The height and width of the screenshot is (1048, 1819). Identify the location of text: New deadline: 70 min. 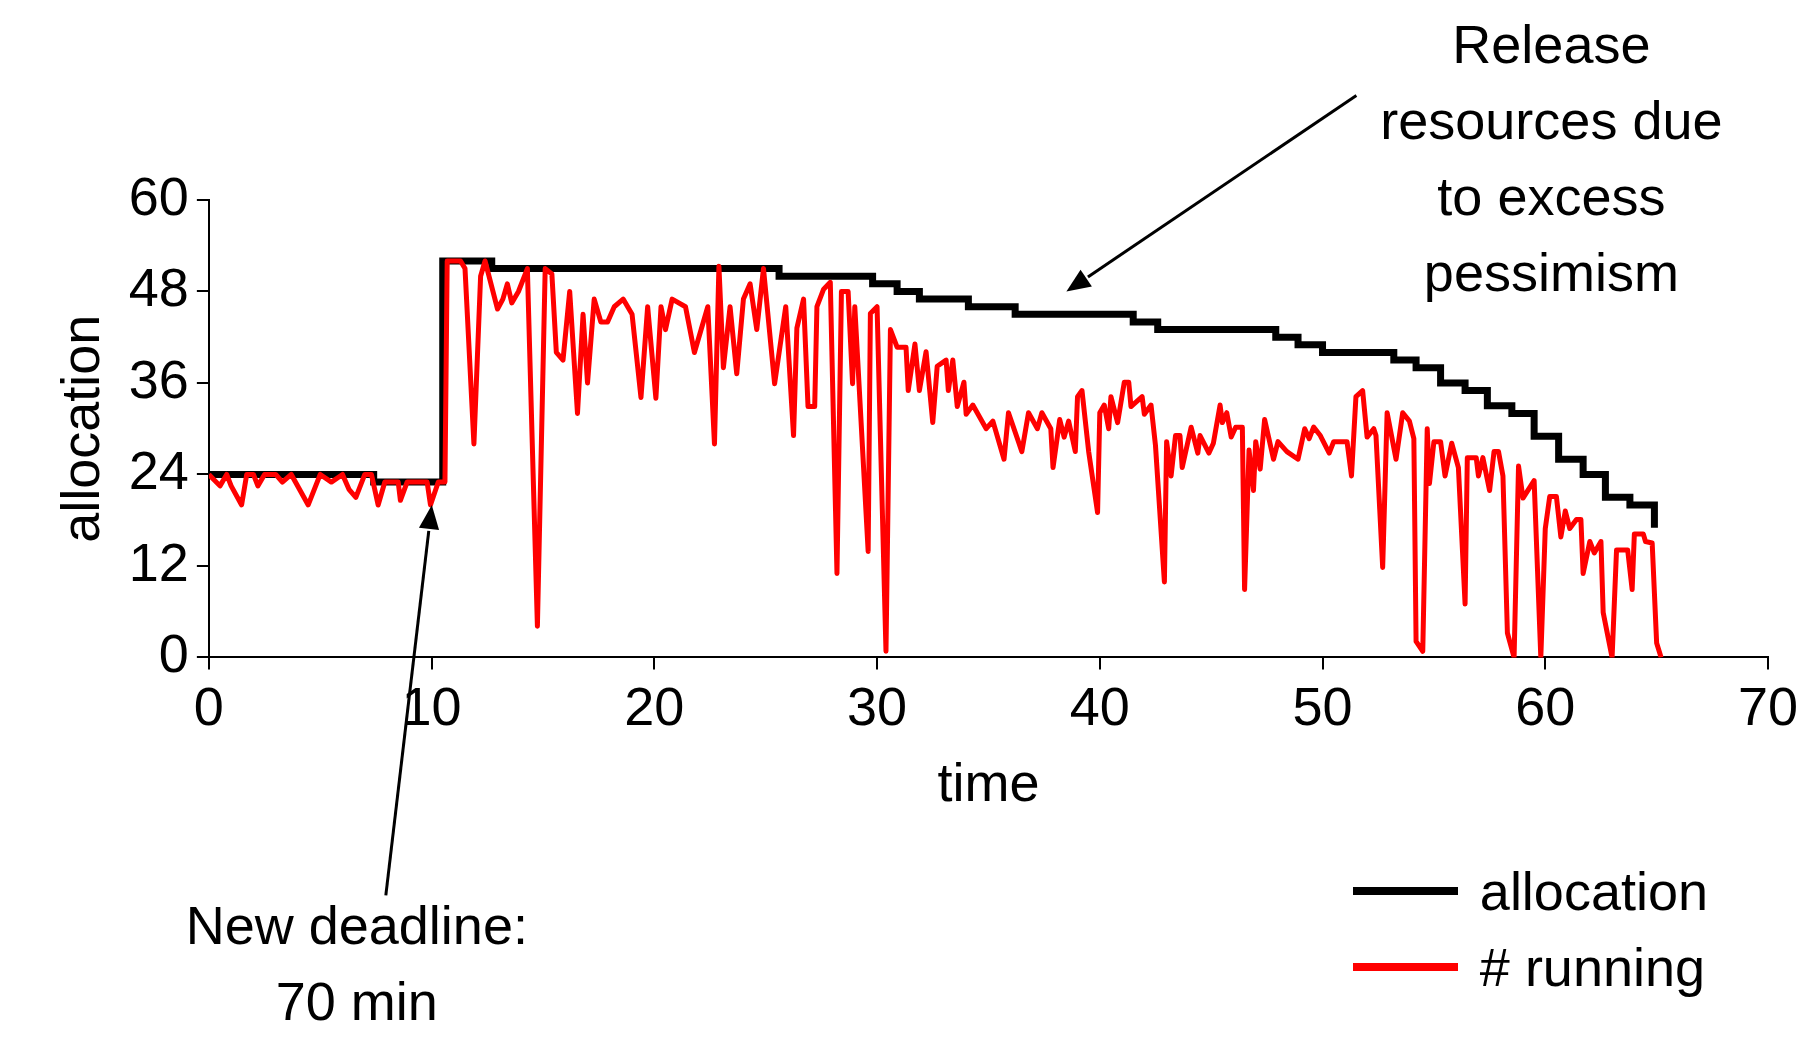
(356, 963).